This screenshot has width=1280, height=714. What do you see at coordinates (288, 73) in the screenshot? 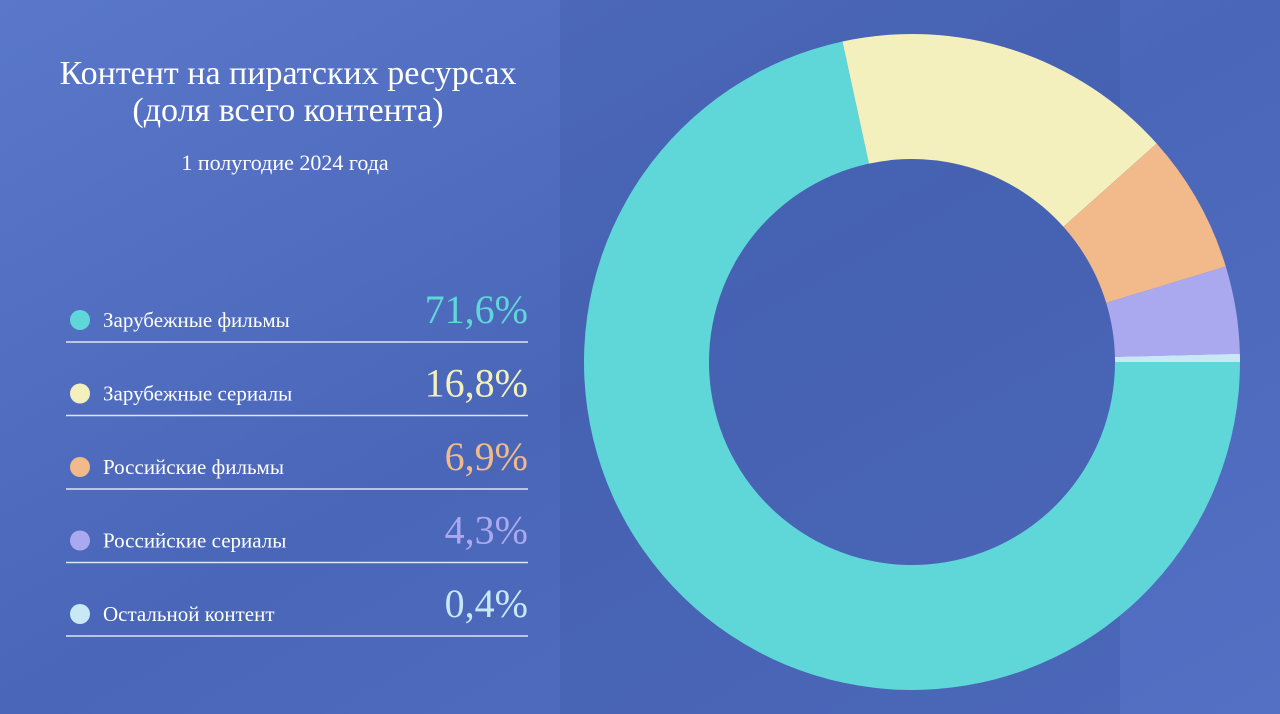
I see `chart-title: Контент на пиратских ресурсах` at bounding box center [288, 73].